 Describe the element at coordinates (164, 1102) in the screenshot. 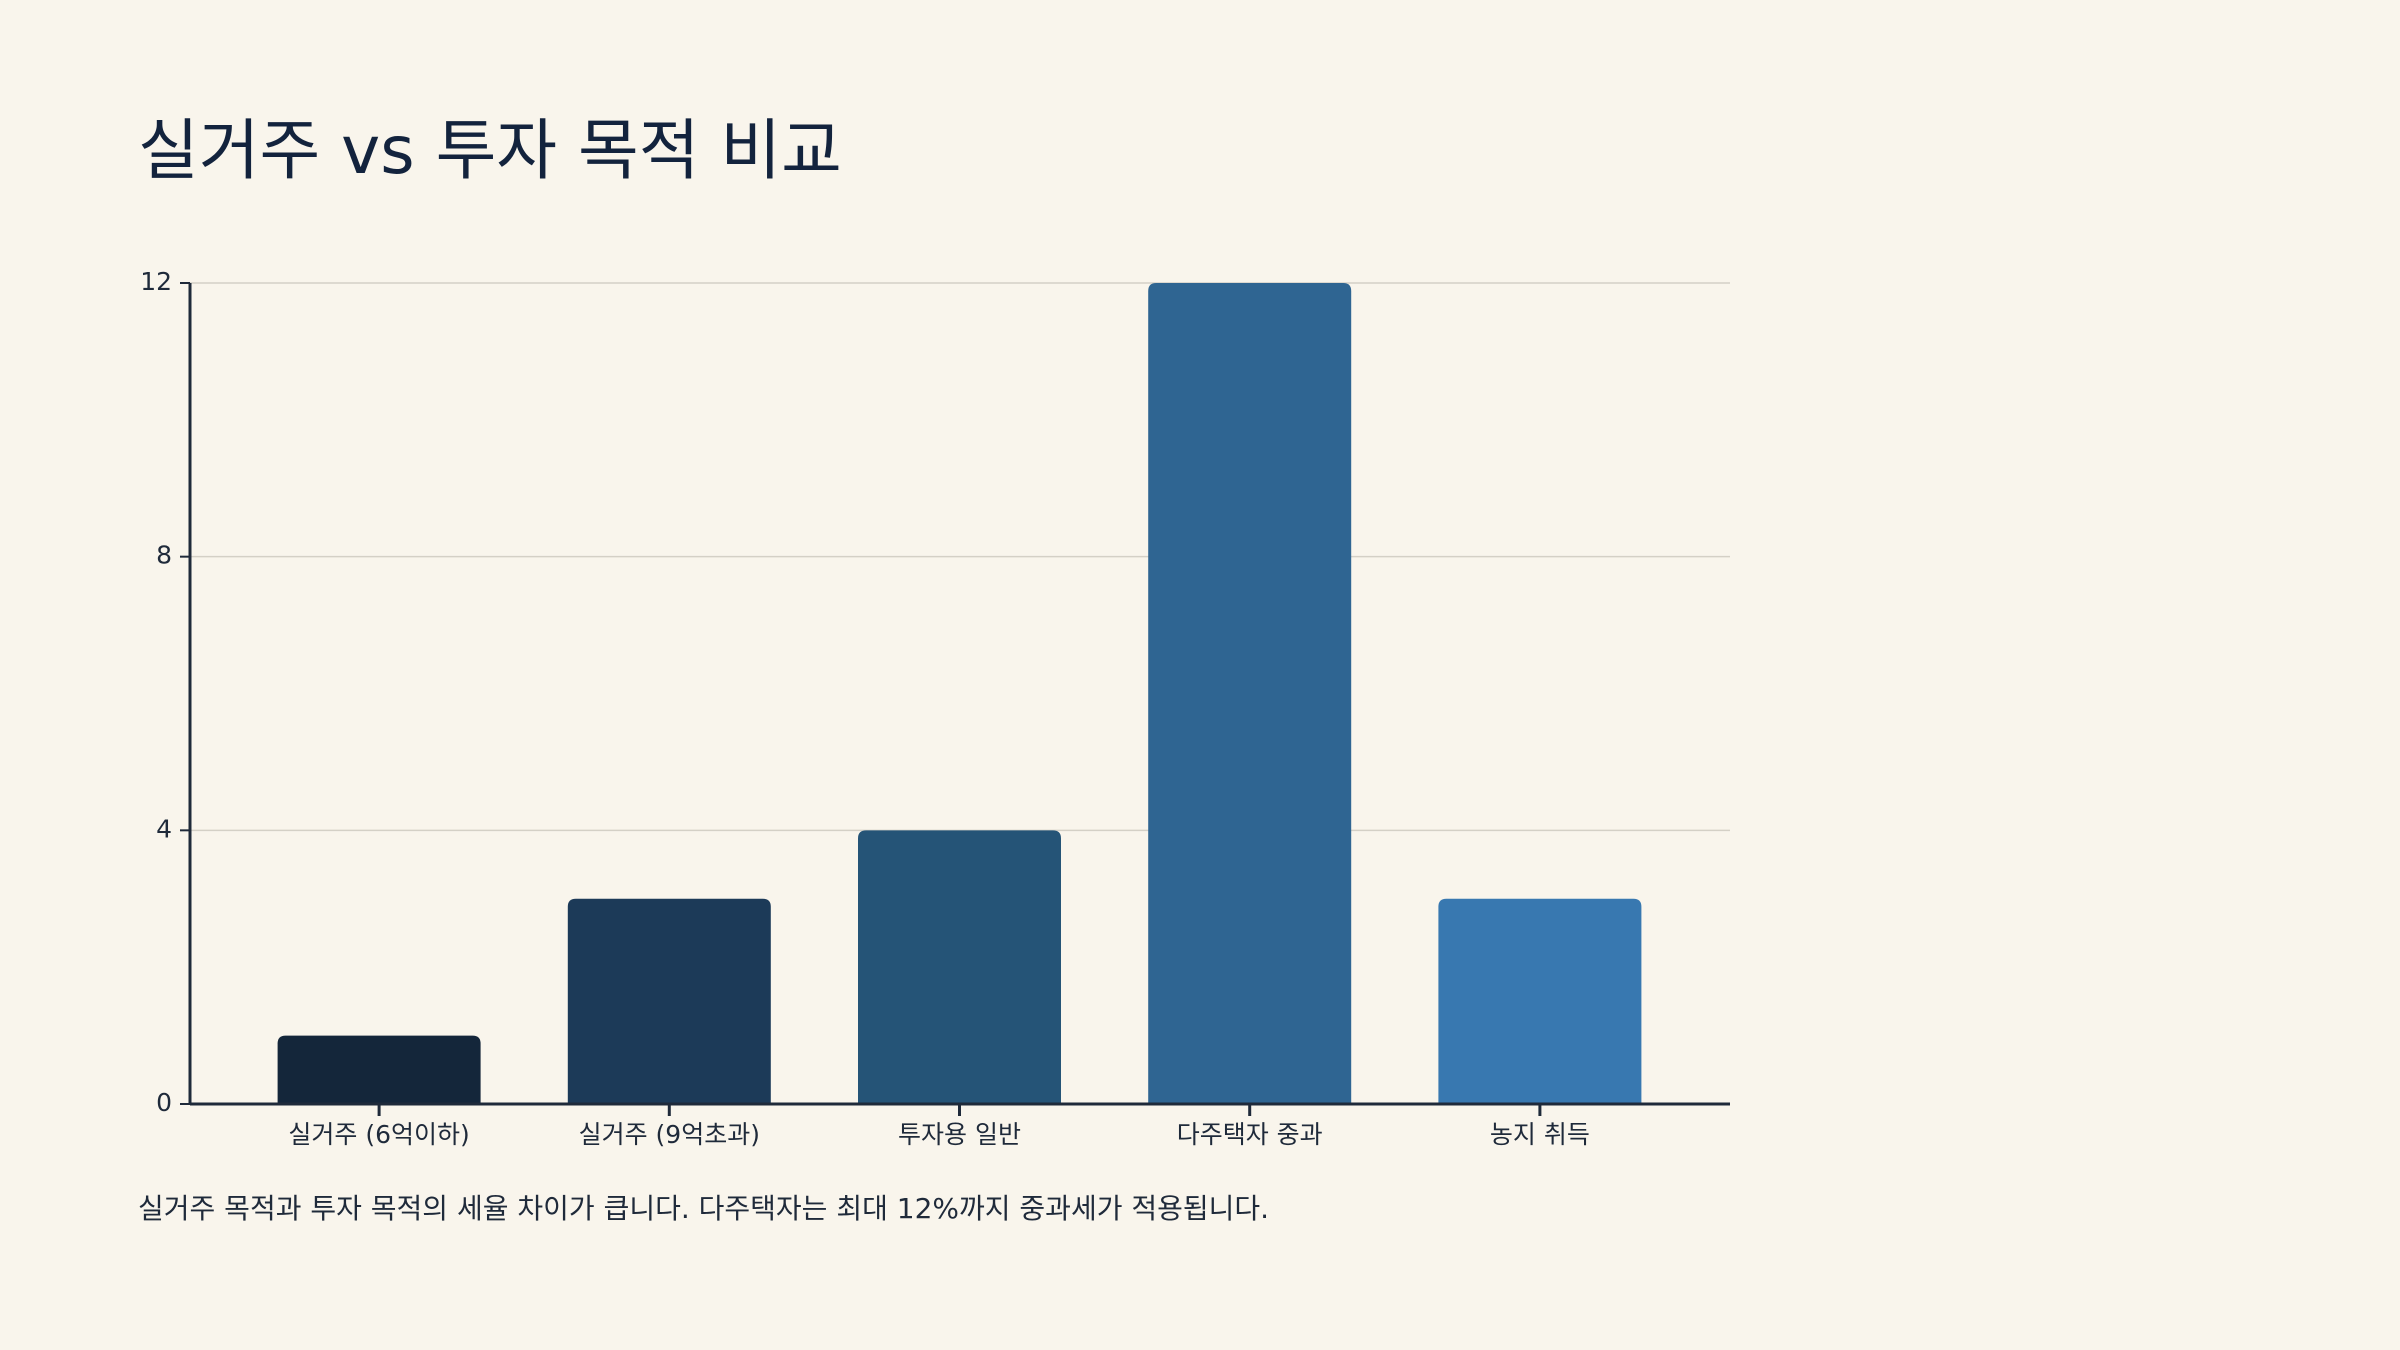

I see `y-tick-label: 0` at that location.